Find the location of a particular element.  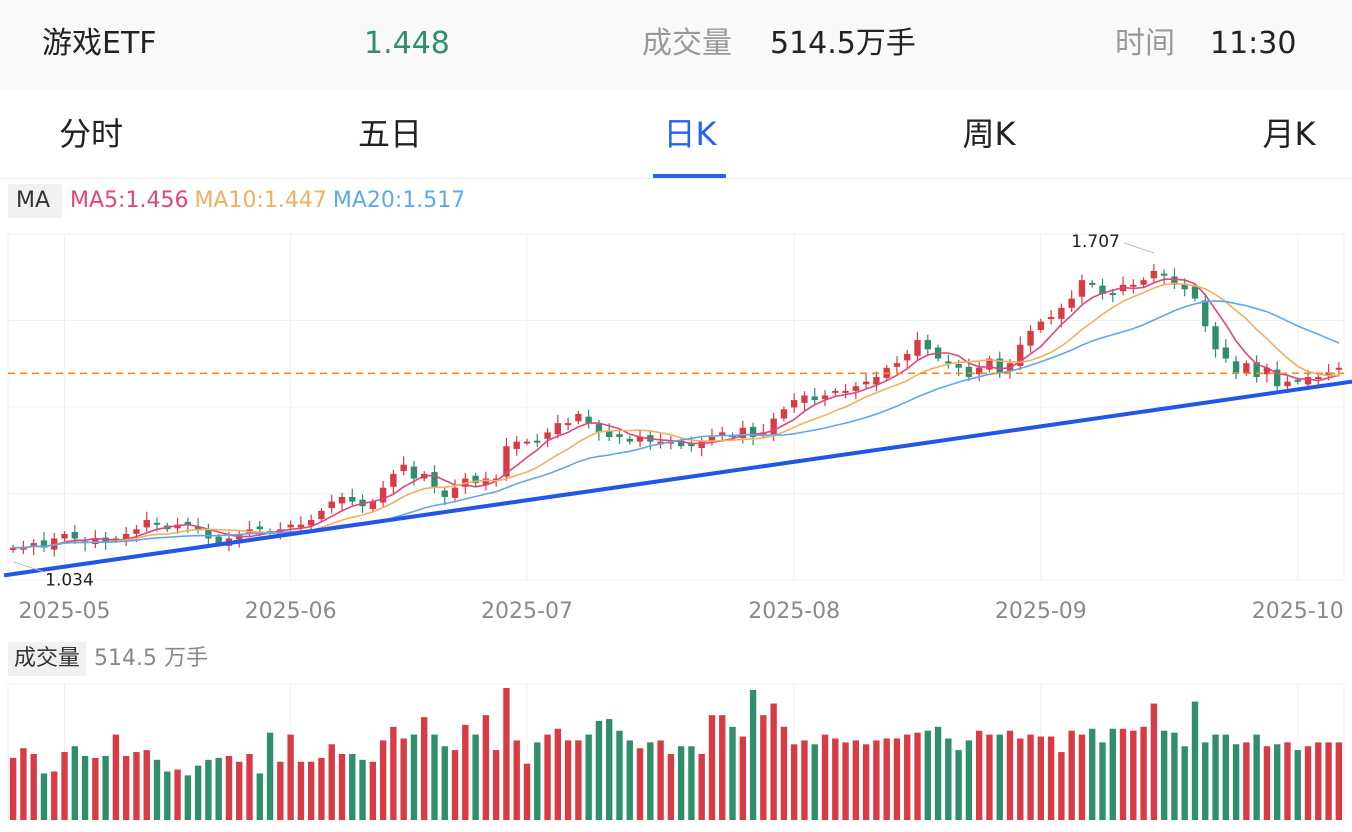

tab-intraday: 分时 is located at coordinates (91, 134).